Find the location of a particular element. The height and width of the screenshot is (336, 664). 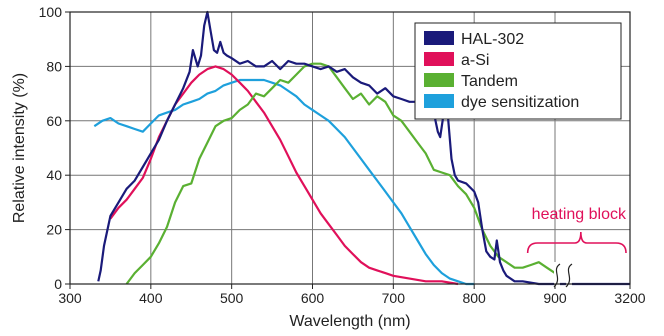

heating-block-label: heating block is located at coordinates (579, 214).